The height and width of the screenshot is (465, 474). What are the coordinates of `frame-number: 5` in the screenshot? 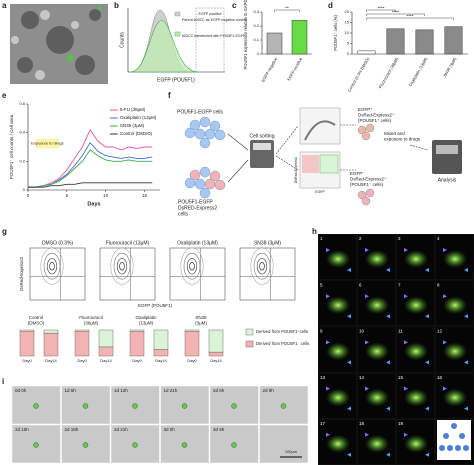 It's located at (321, 284).